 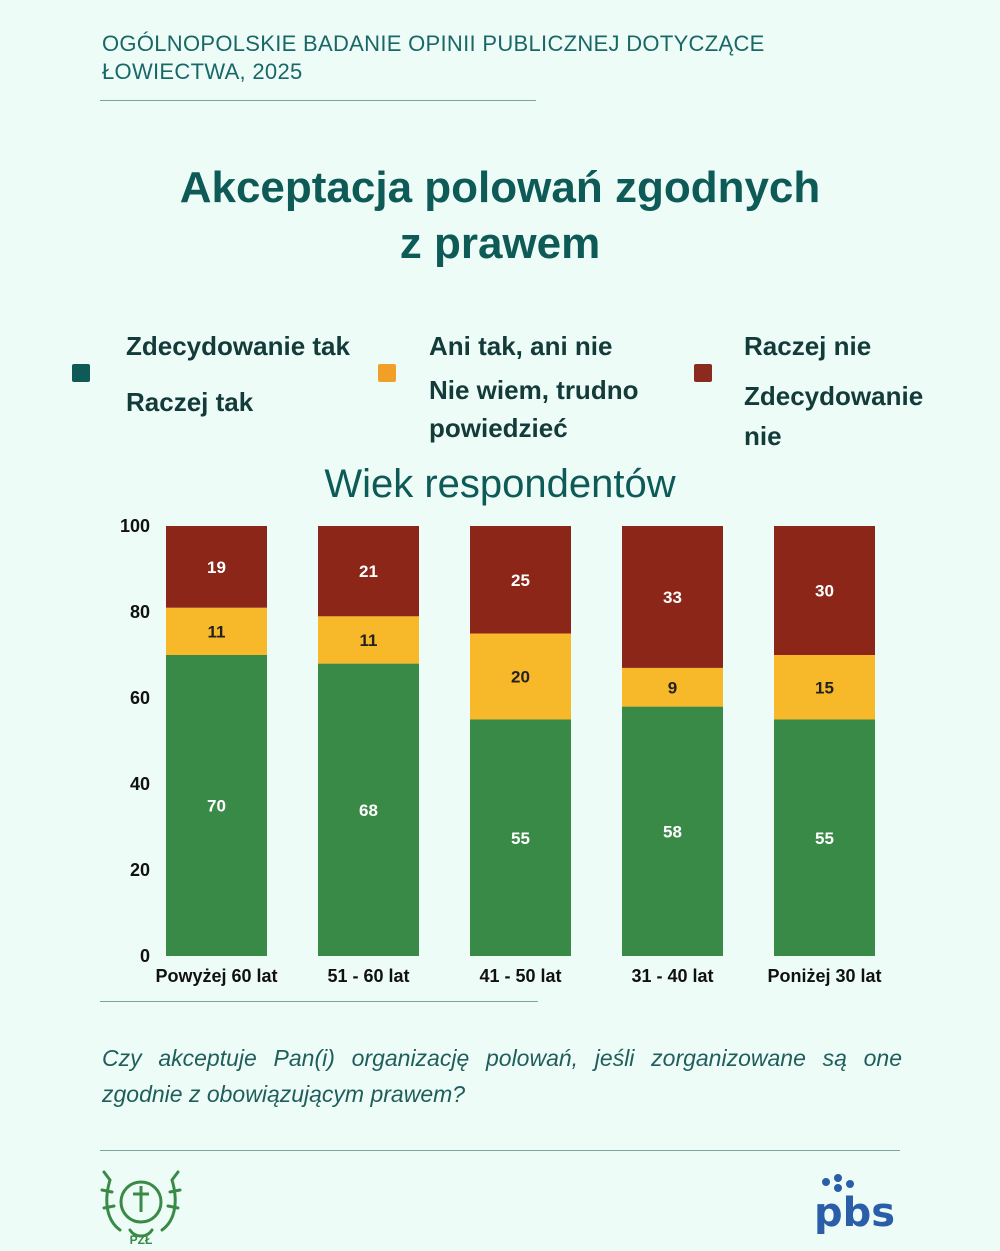 I want to click on page-title: Akceptacja polowań zgodnych z prawem, so click(x=500, y=216).